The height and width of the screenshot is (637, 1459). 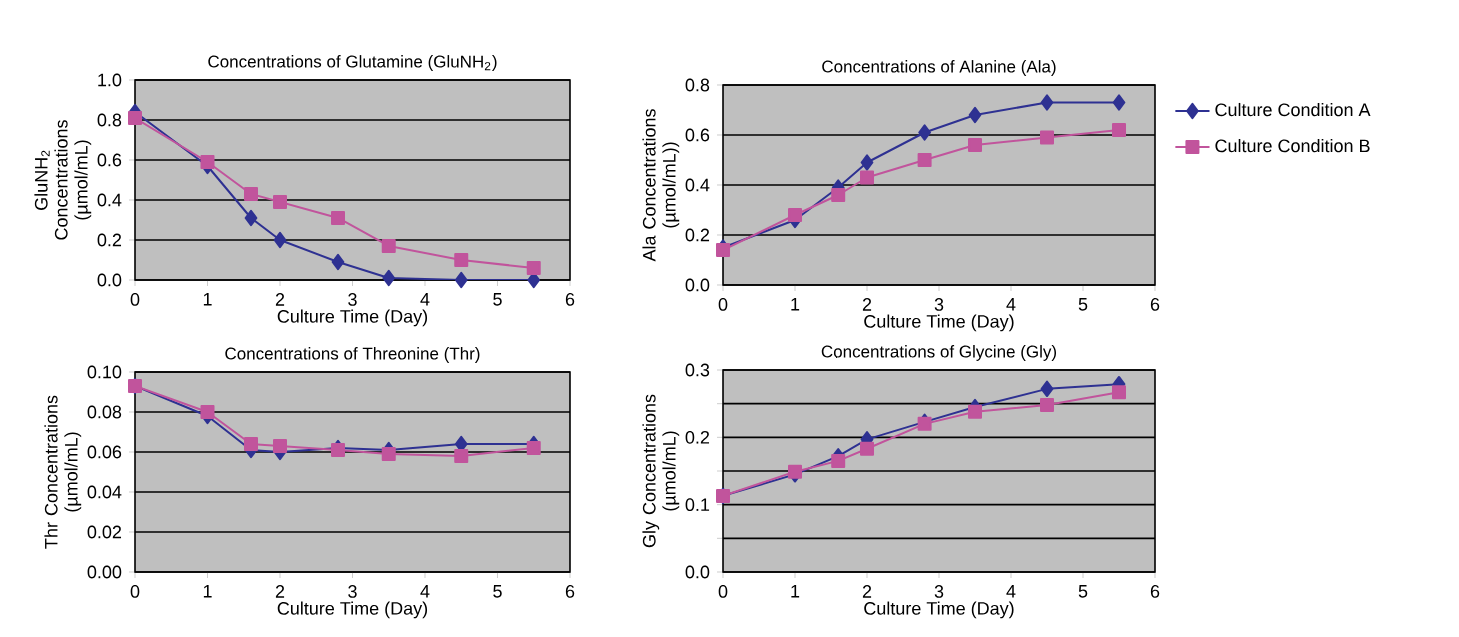 I want to click on y-tick-label: 0.4, so click(x=697, y=185).